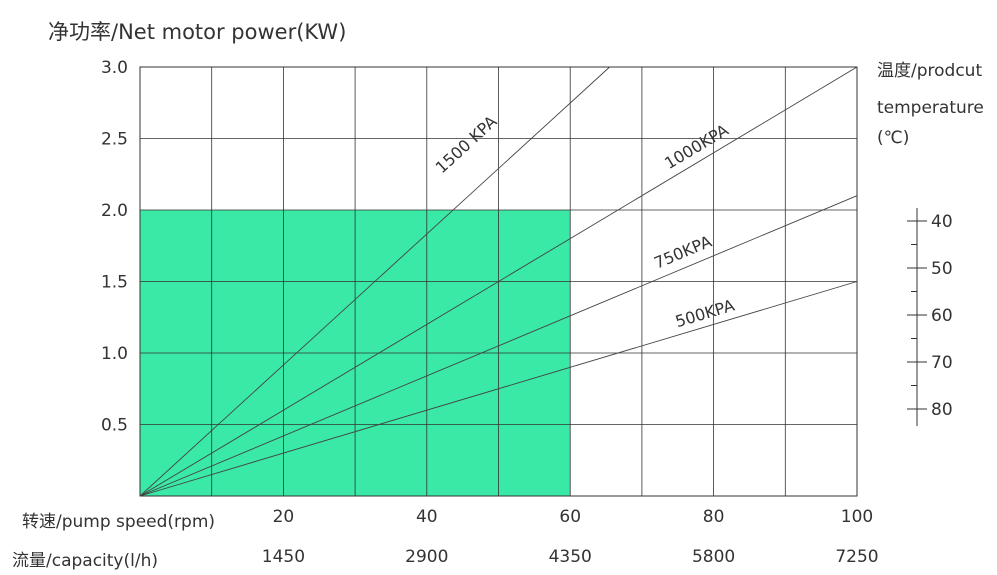 This screenshot has height=575, width=997. I want to click on x-axis-label: 转速/pump speed(rpm), so click(118, 522).